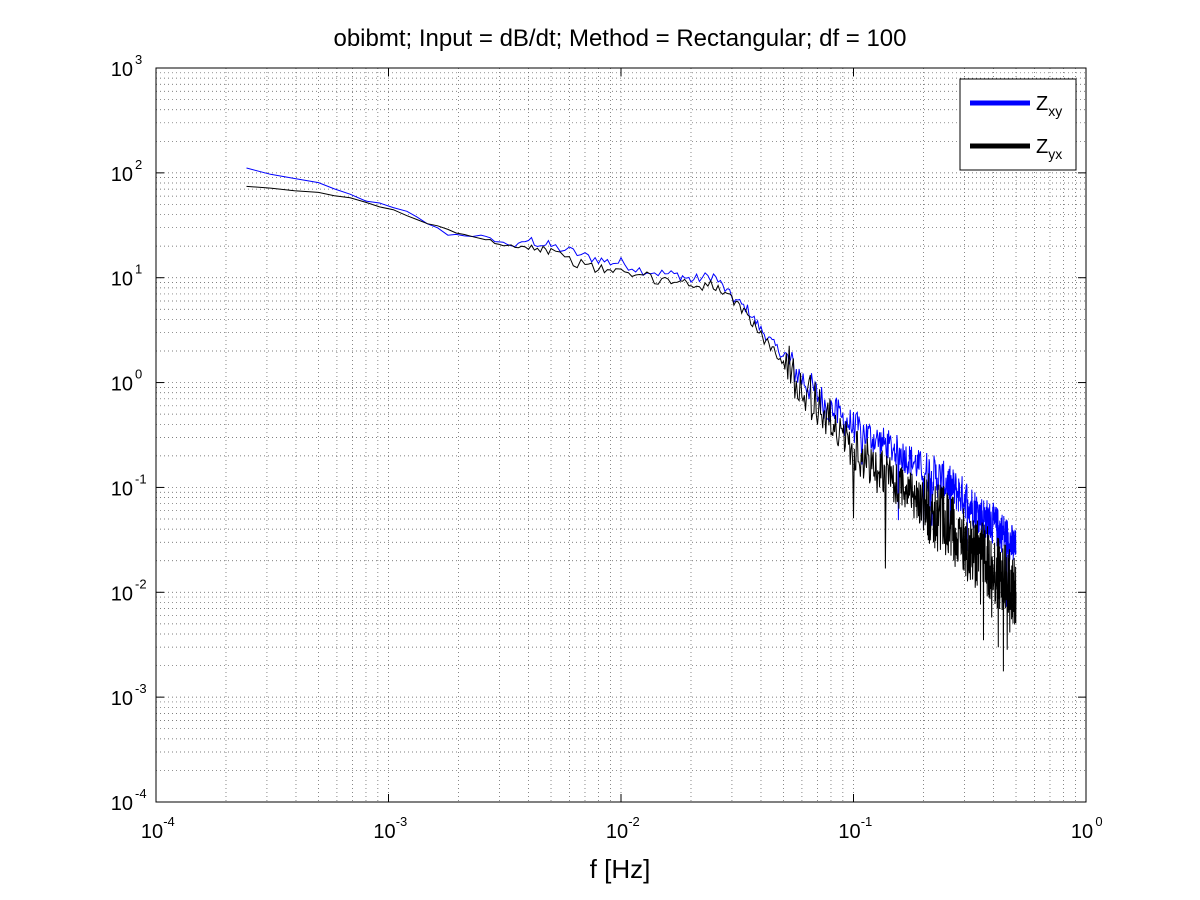 The height and width of the screenshot is (900, 1200). Describe the element at coordinates (620, 869) in the screenshot. I see `x-axis-label: f [Hz]` at that location.